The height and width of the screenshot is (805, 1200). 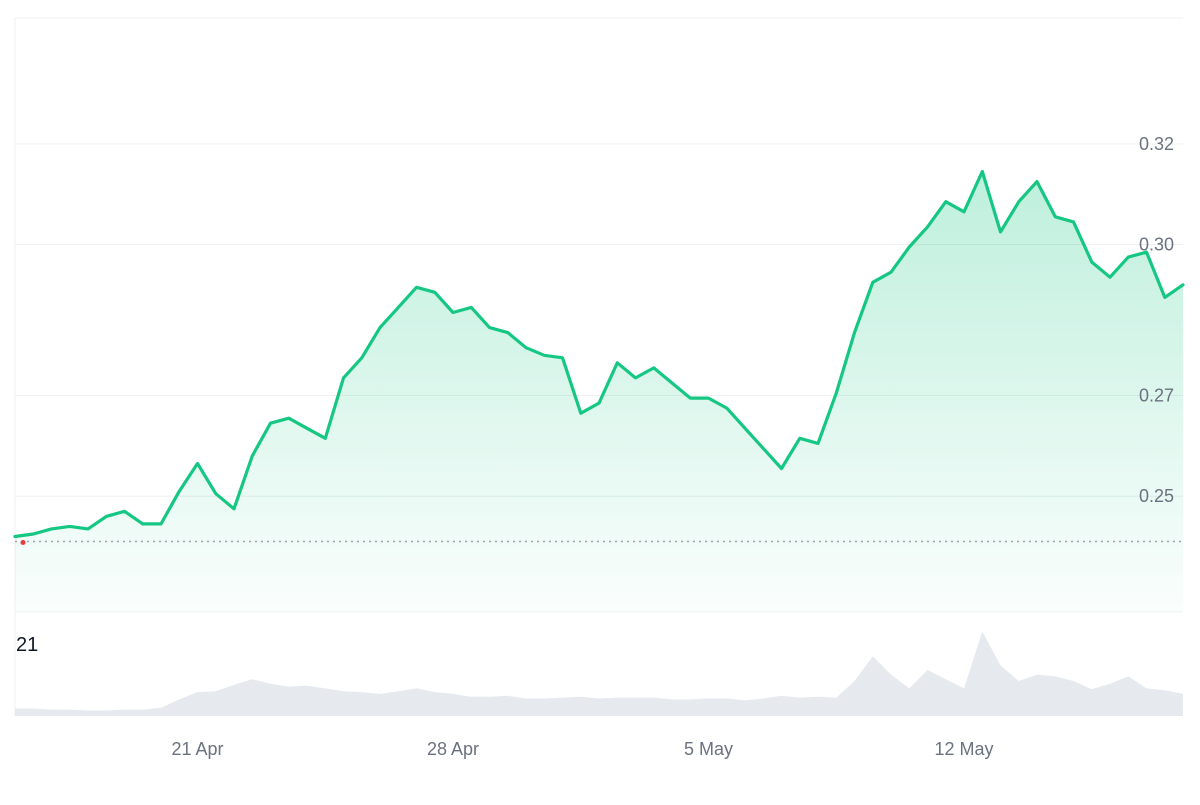 What do you see at coordinates (23, 542) in the screenshot?
I see `start-marker` at bounding box center [23, 542].